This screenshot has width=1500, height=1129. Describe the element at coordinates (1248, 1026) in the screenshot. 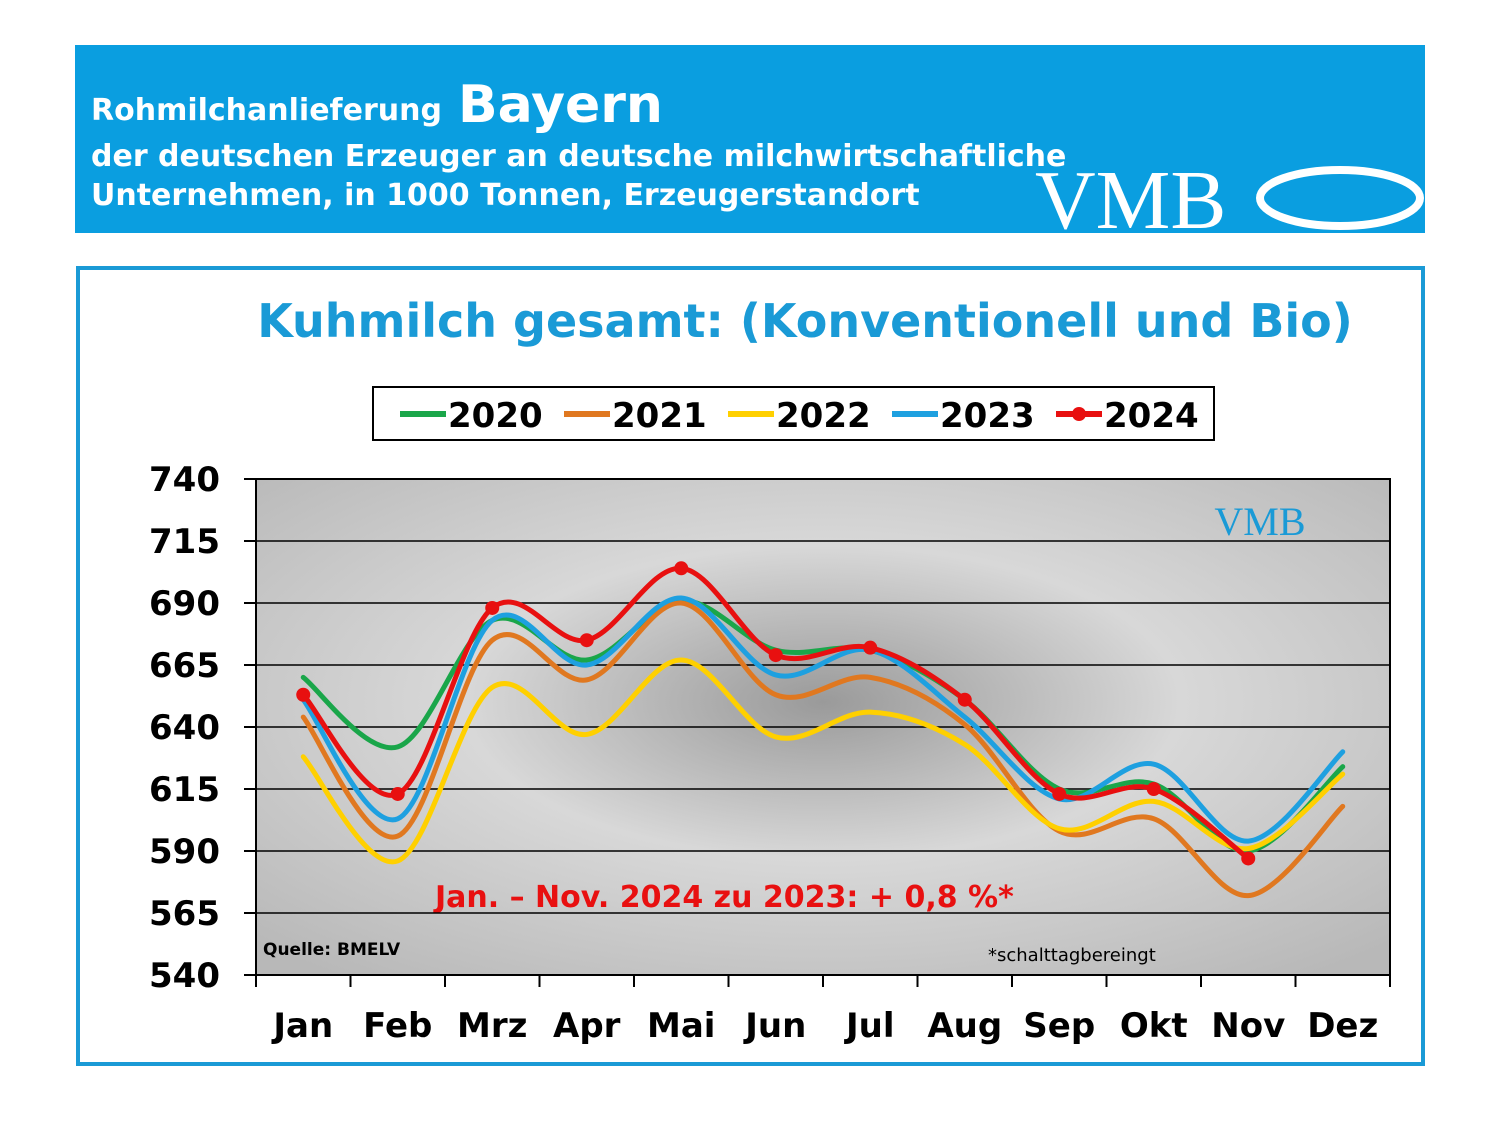

I see `x-tick-label: Nov` at that location.